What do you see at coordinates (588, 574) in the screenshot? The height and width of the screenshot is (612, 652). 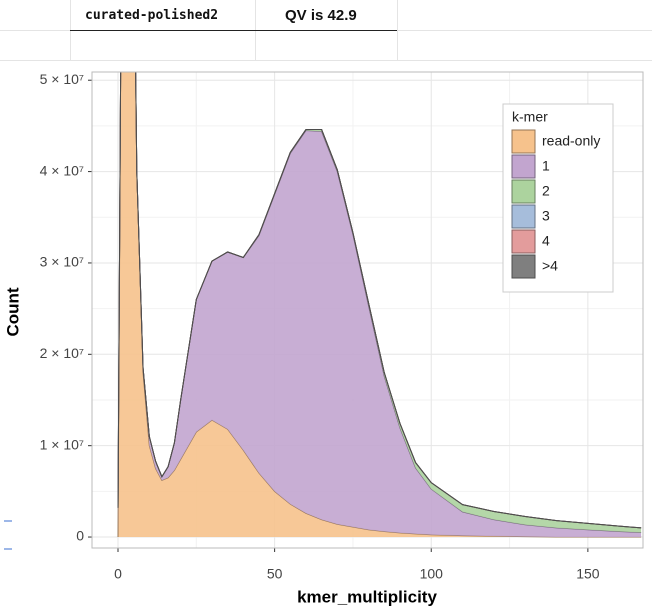 I see `x-tick-label: 150` at bounding box center [588, 574].